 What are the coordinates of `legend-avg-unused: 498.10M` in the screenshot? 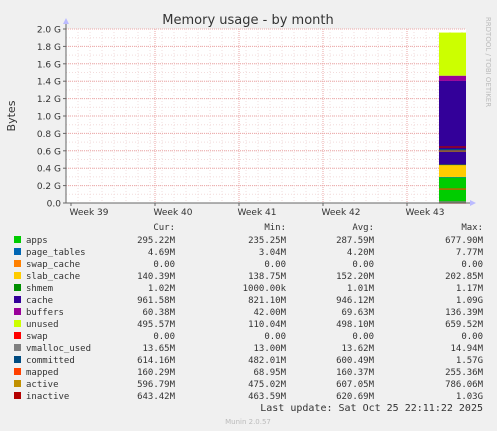 It's located at (355, 325).